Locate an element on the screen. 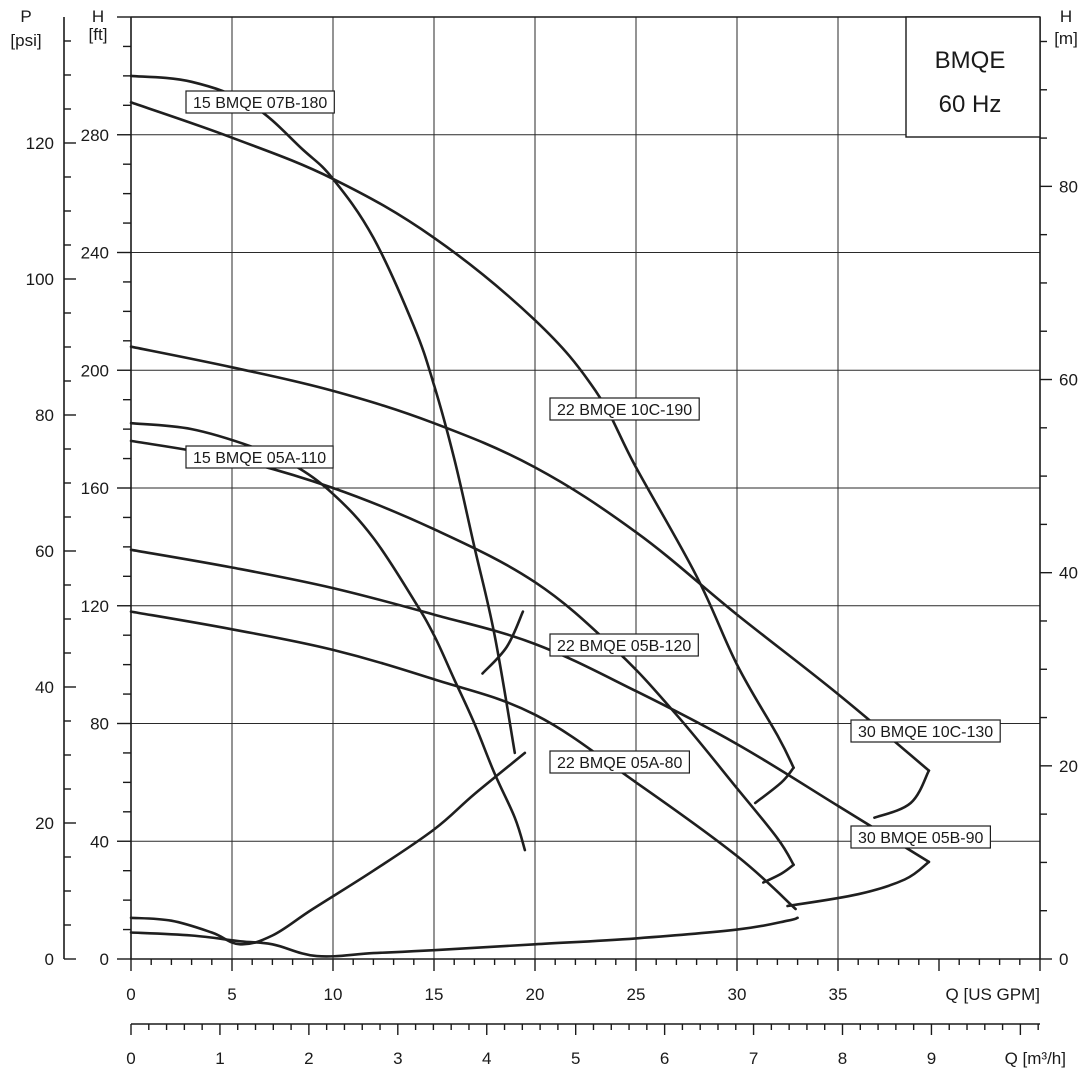  curve-label-text: 22 BMQE 05B-120 is located at coordinates (624, 646).